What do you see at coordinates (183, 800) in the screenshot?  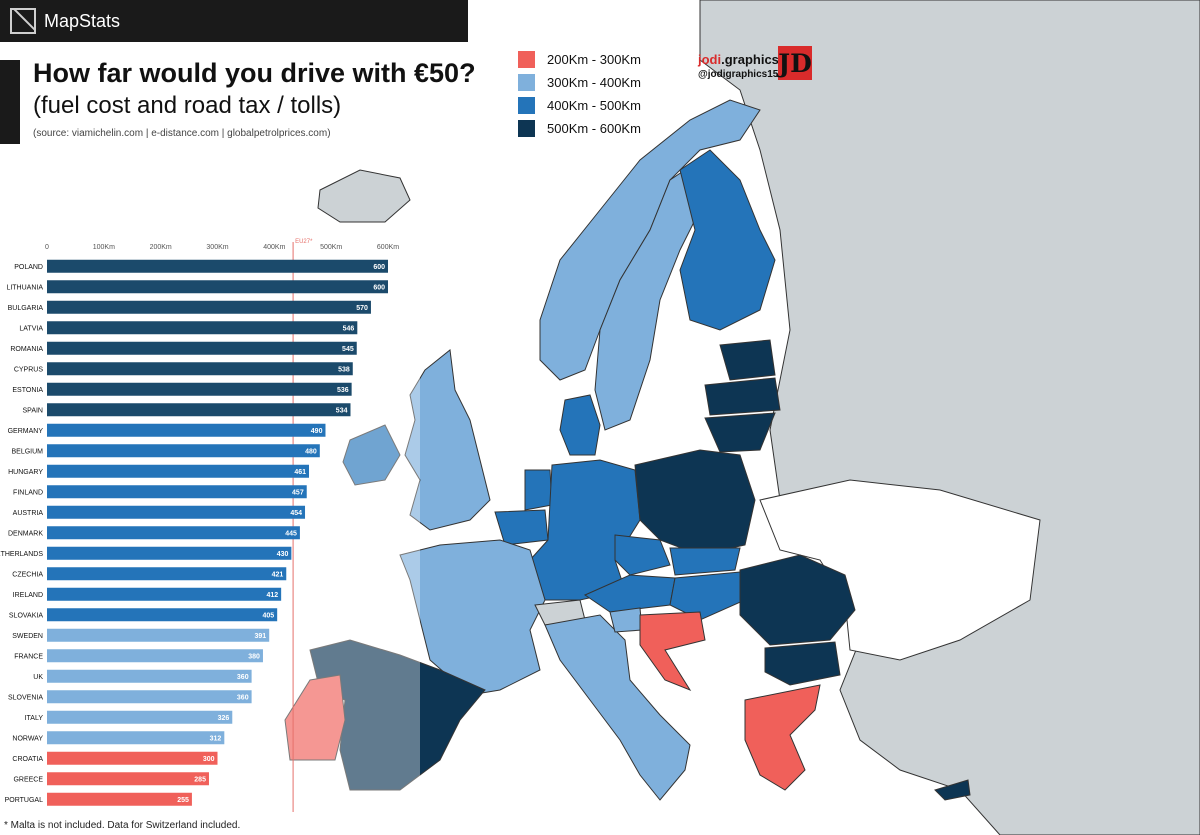 I see `bar-value-label: 255` at bounding box center [183, 800].